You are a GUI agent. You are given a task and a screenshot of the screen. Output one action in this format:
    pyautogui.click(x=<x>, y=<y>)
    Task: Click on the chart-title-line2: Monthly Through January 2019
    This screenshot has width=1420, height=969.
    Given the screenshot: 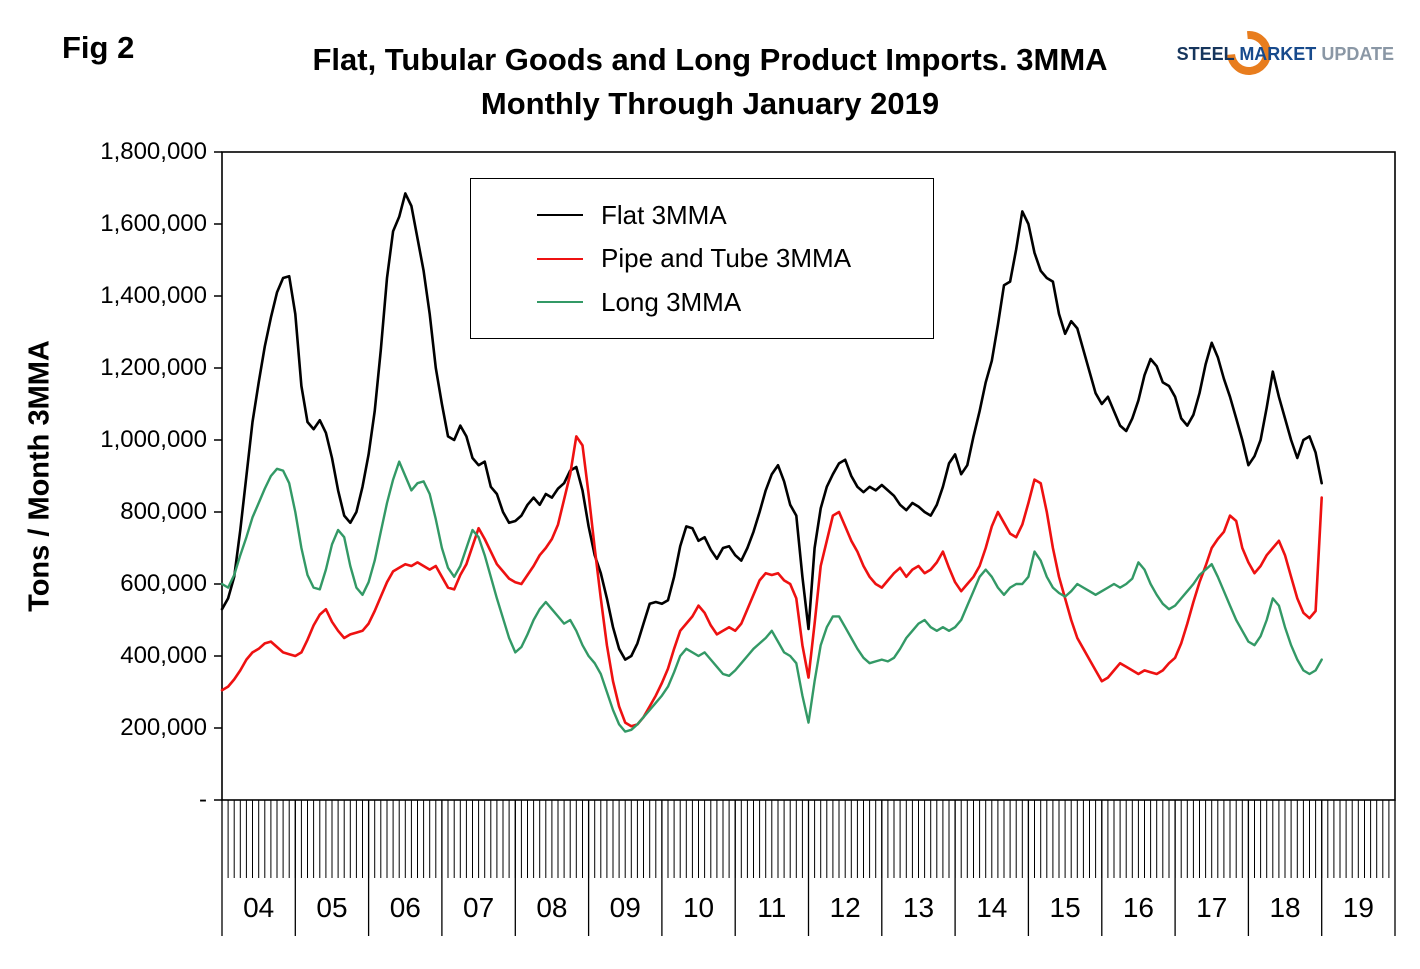 What is the action you would take?
    pyautogui.click(x=710, y=103)
    